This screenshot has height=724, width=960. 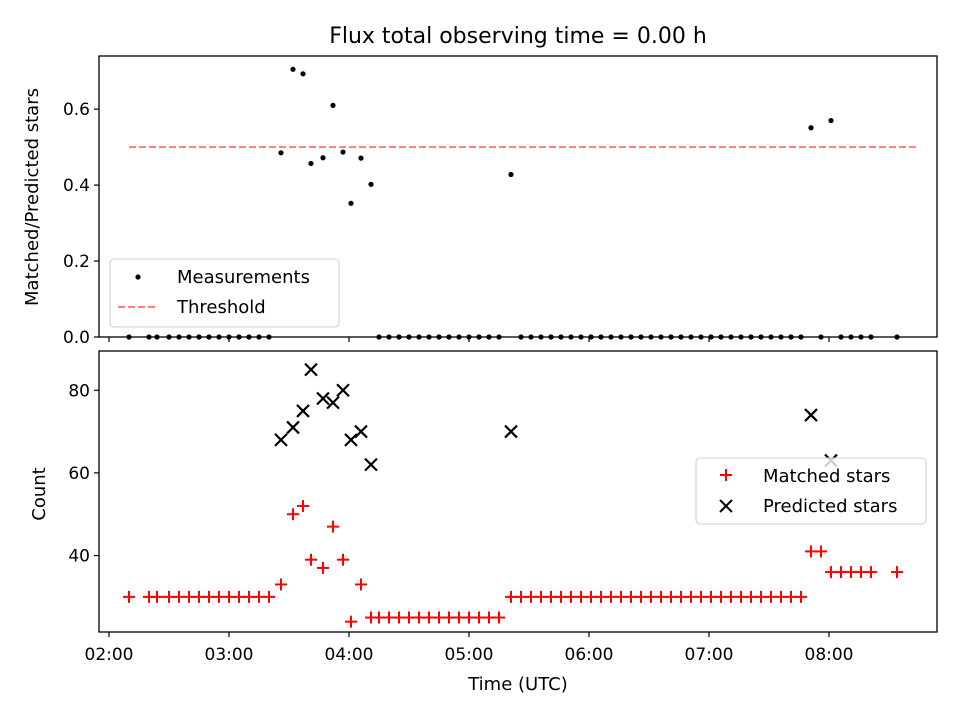 What do you see at coordinates (32, 197) in the screenshot?
I see `top-y-axis-label: Matched/Predicted stars` at bounding box center [32, 197].